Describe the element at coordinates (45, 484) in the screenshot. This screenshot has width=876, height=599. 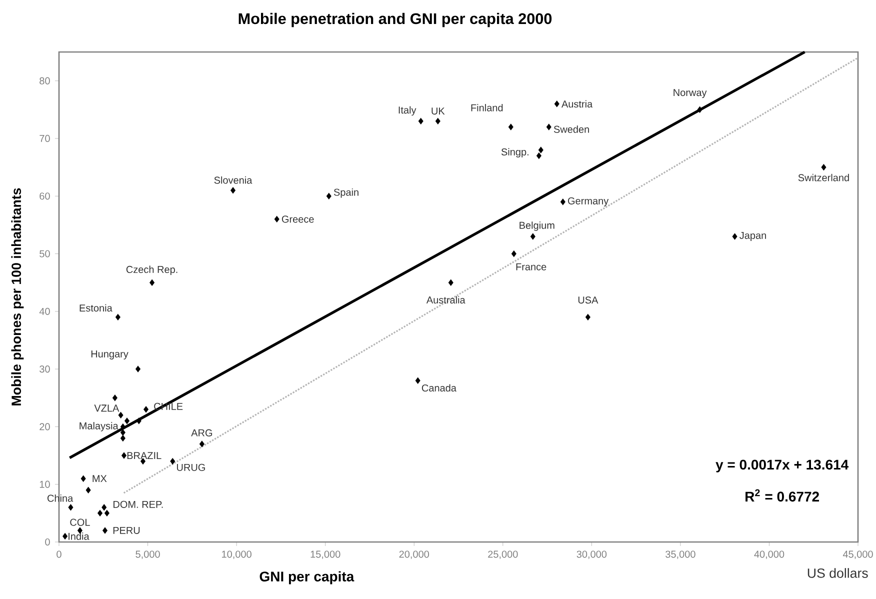
I see `y-tick-label: 10` at that location.